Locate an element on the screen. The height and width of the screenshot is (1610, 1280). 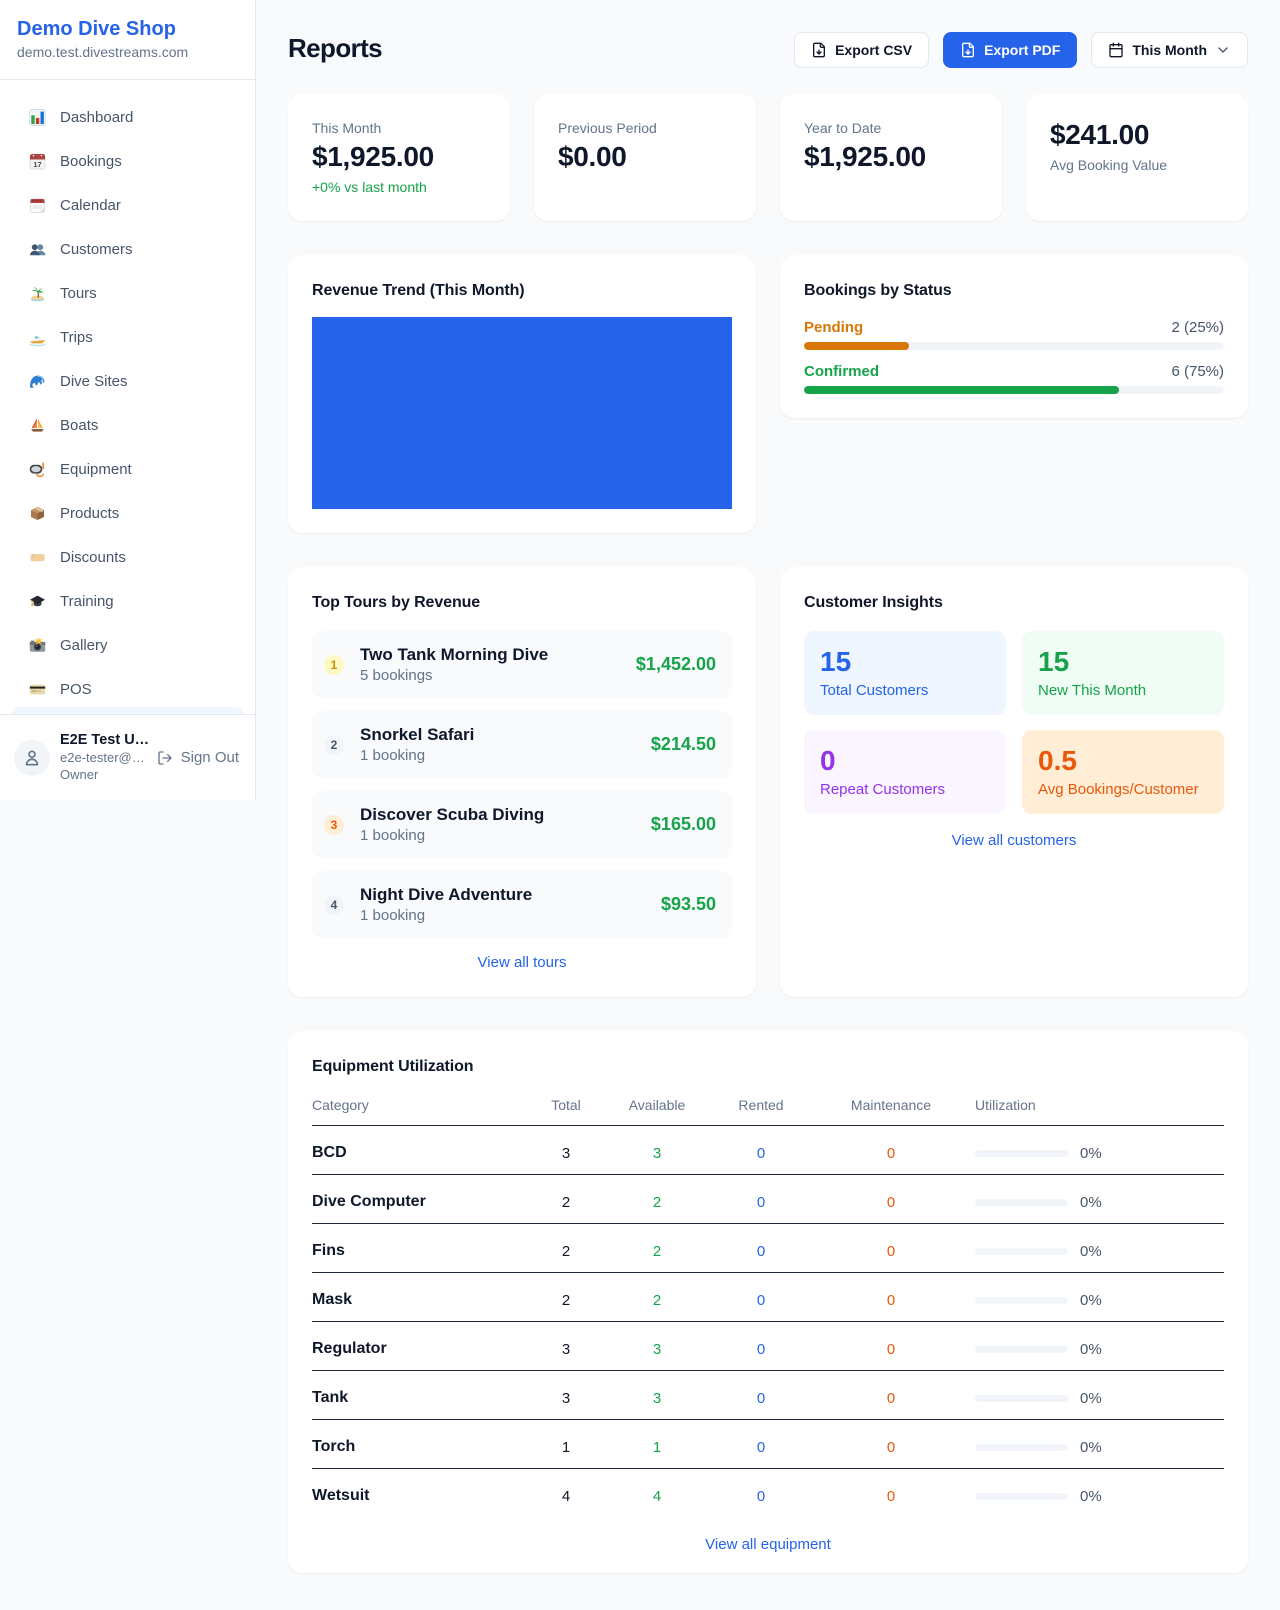
svg-text: 17 is located at coordinates (37, 164).